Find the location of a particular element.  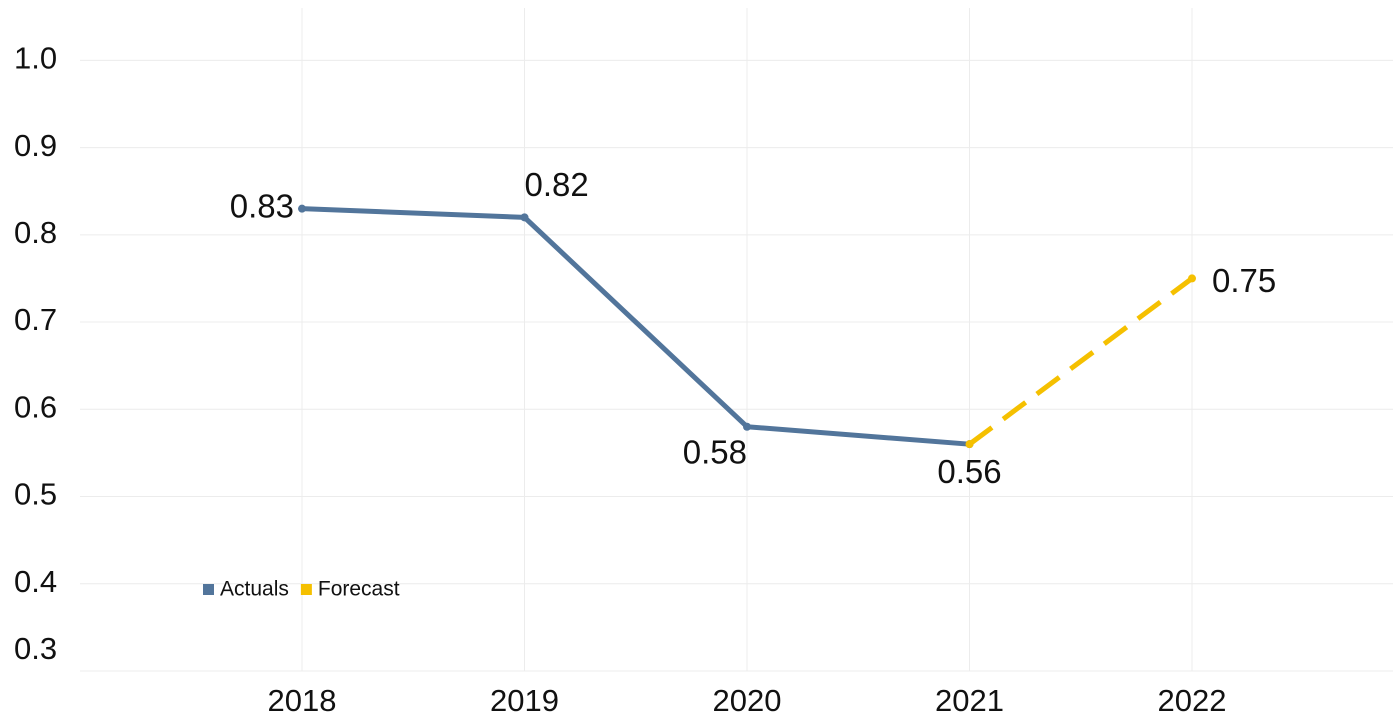

legend-label: Forecast is located at coordinates (359, 589).